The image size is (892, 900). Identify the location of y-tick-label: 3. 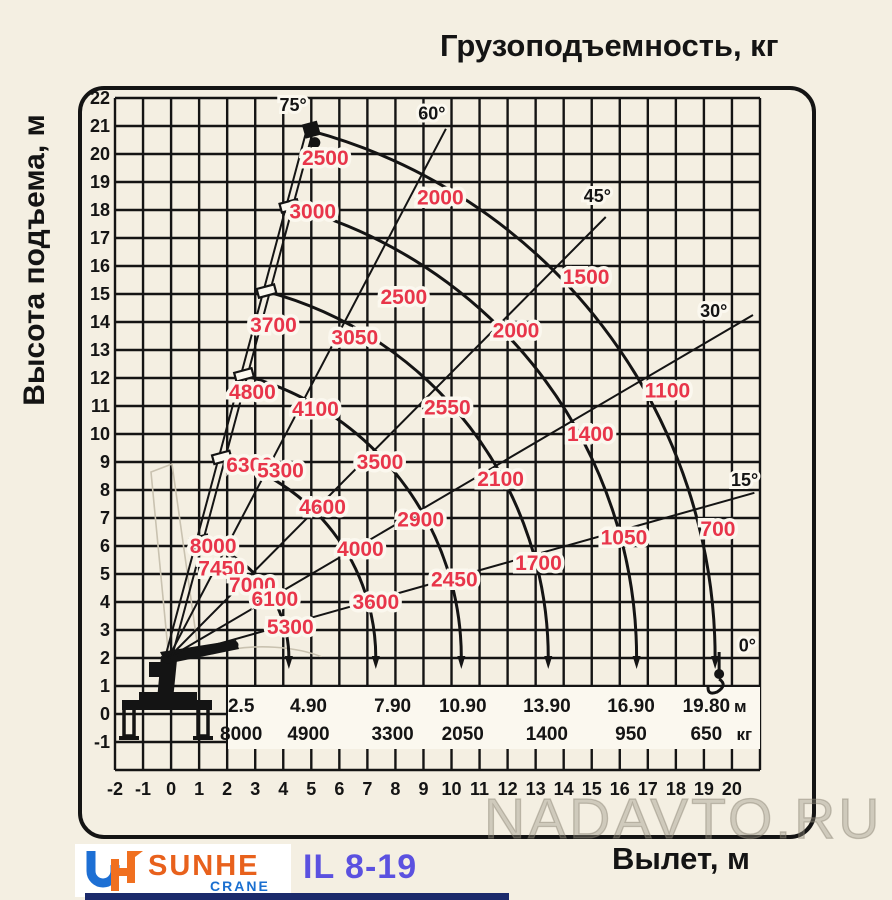
(105, 630).